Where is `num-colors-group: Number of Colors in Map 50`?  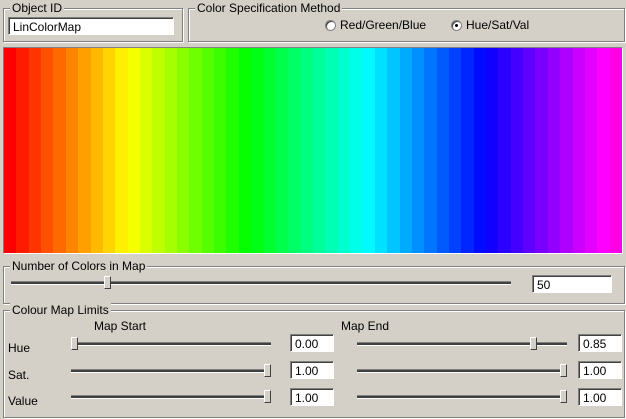
num-colors-group: Number of Colors in Map 50 is located at coordinates (314, 281).